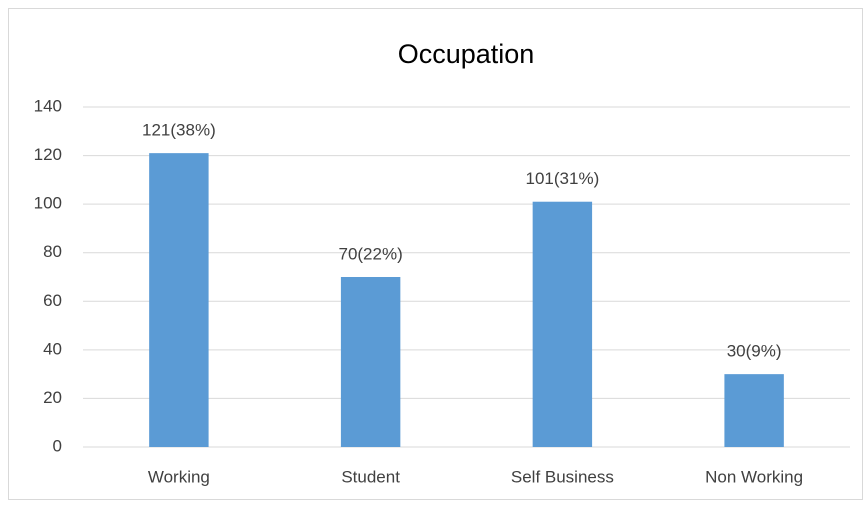 The width and height of the screenshot is (868, 505). I want to click on data-label: 70(22%), so click(370, 253).